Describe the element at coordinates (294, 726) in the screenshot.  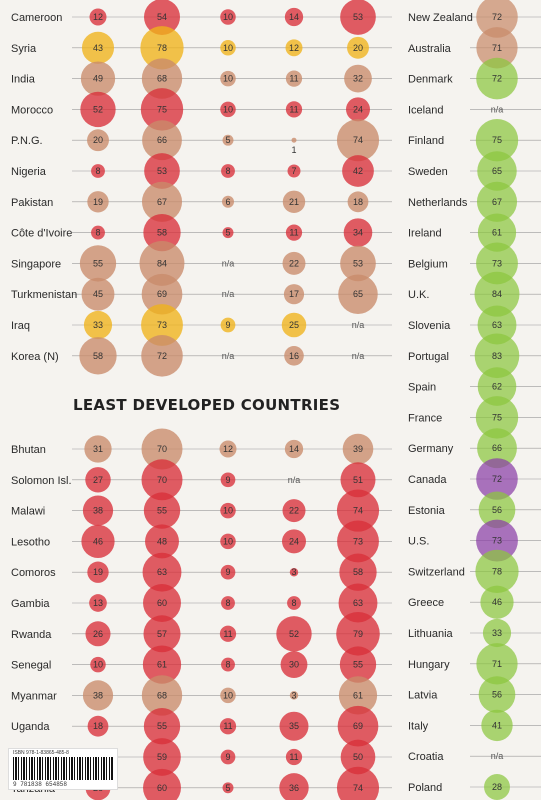
I see `bubble-value: 35` at that location.